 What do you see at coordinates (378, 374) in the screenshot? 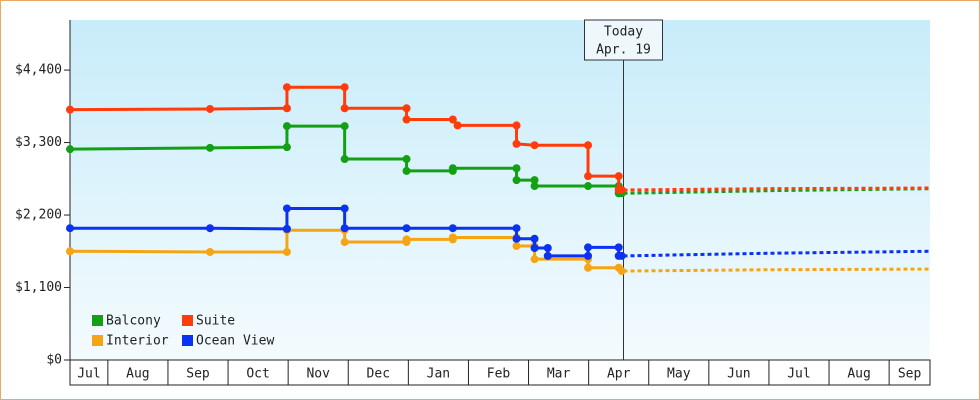
I see `x-tick-label: Dec` at bounding box center [378, 374].